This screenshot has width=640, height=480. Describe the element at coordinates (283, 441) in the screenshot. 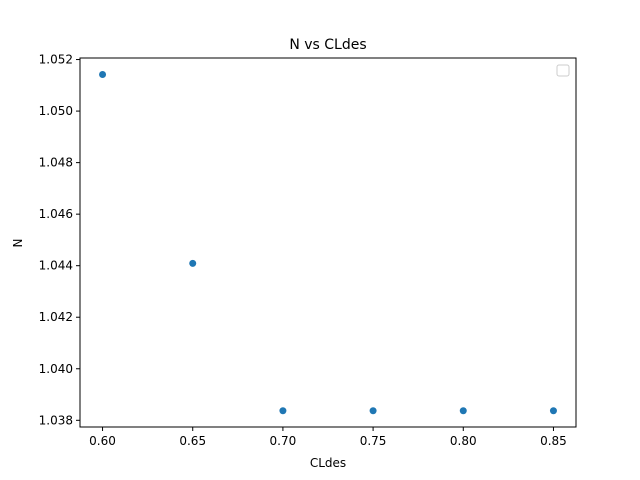

I see `x-tick-label: 0.70` at that location.